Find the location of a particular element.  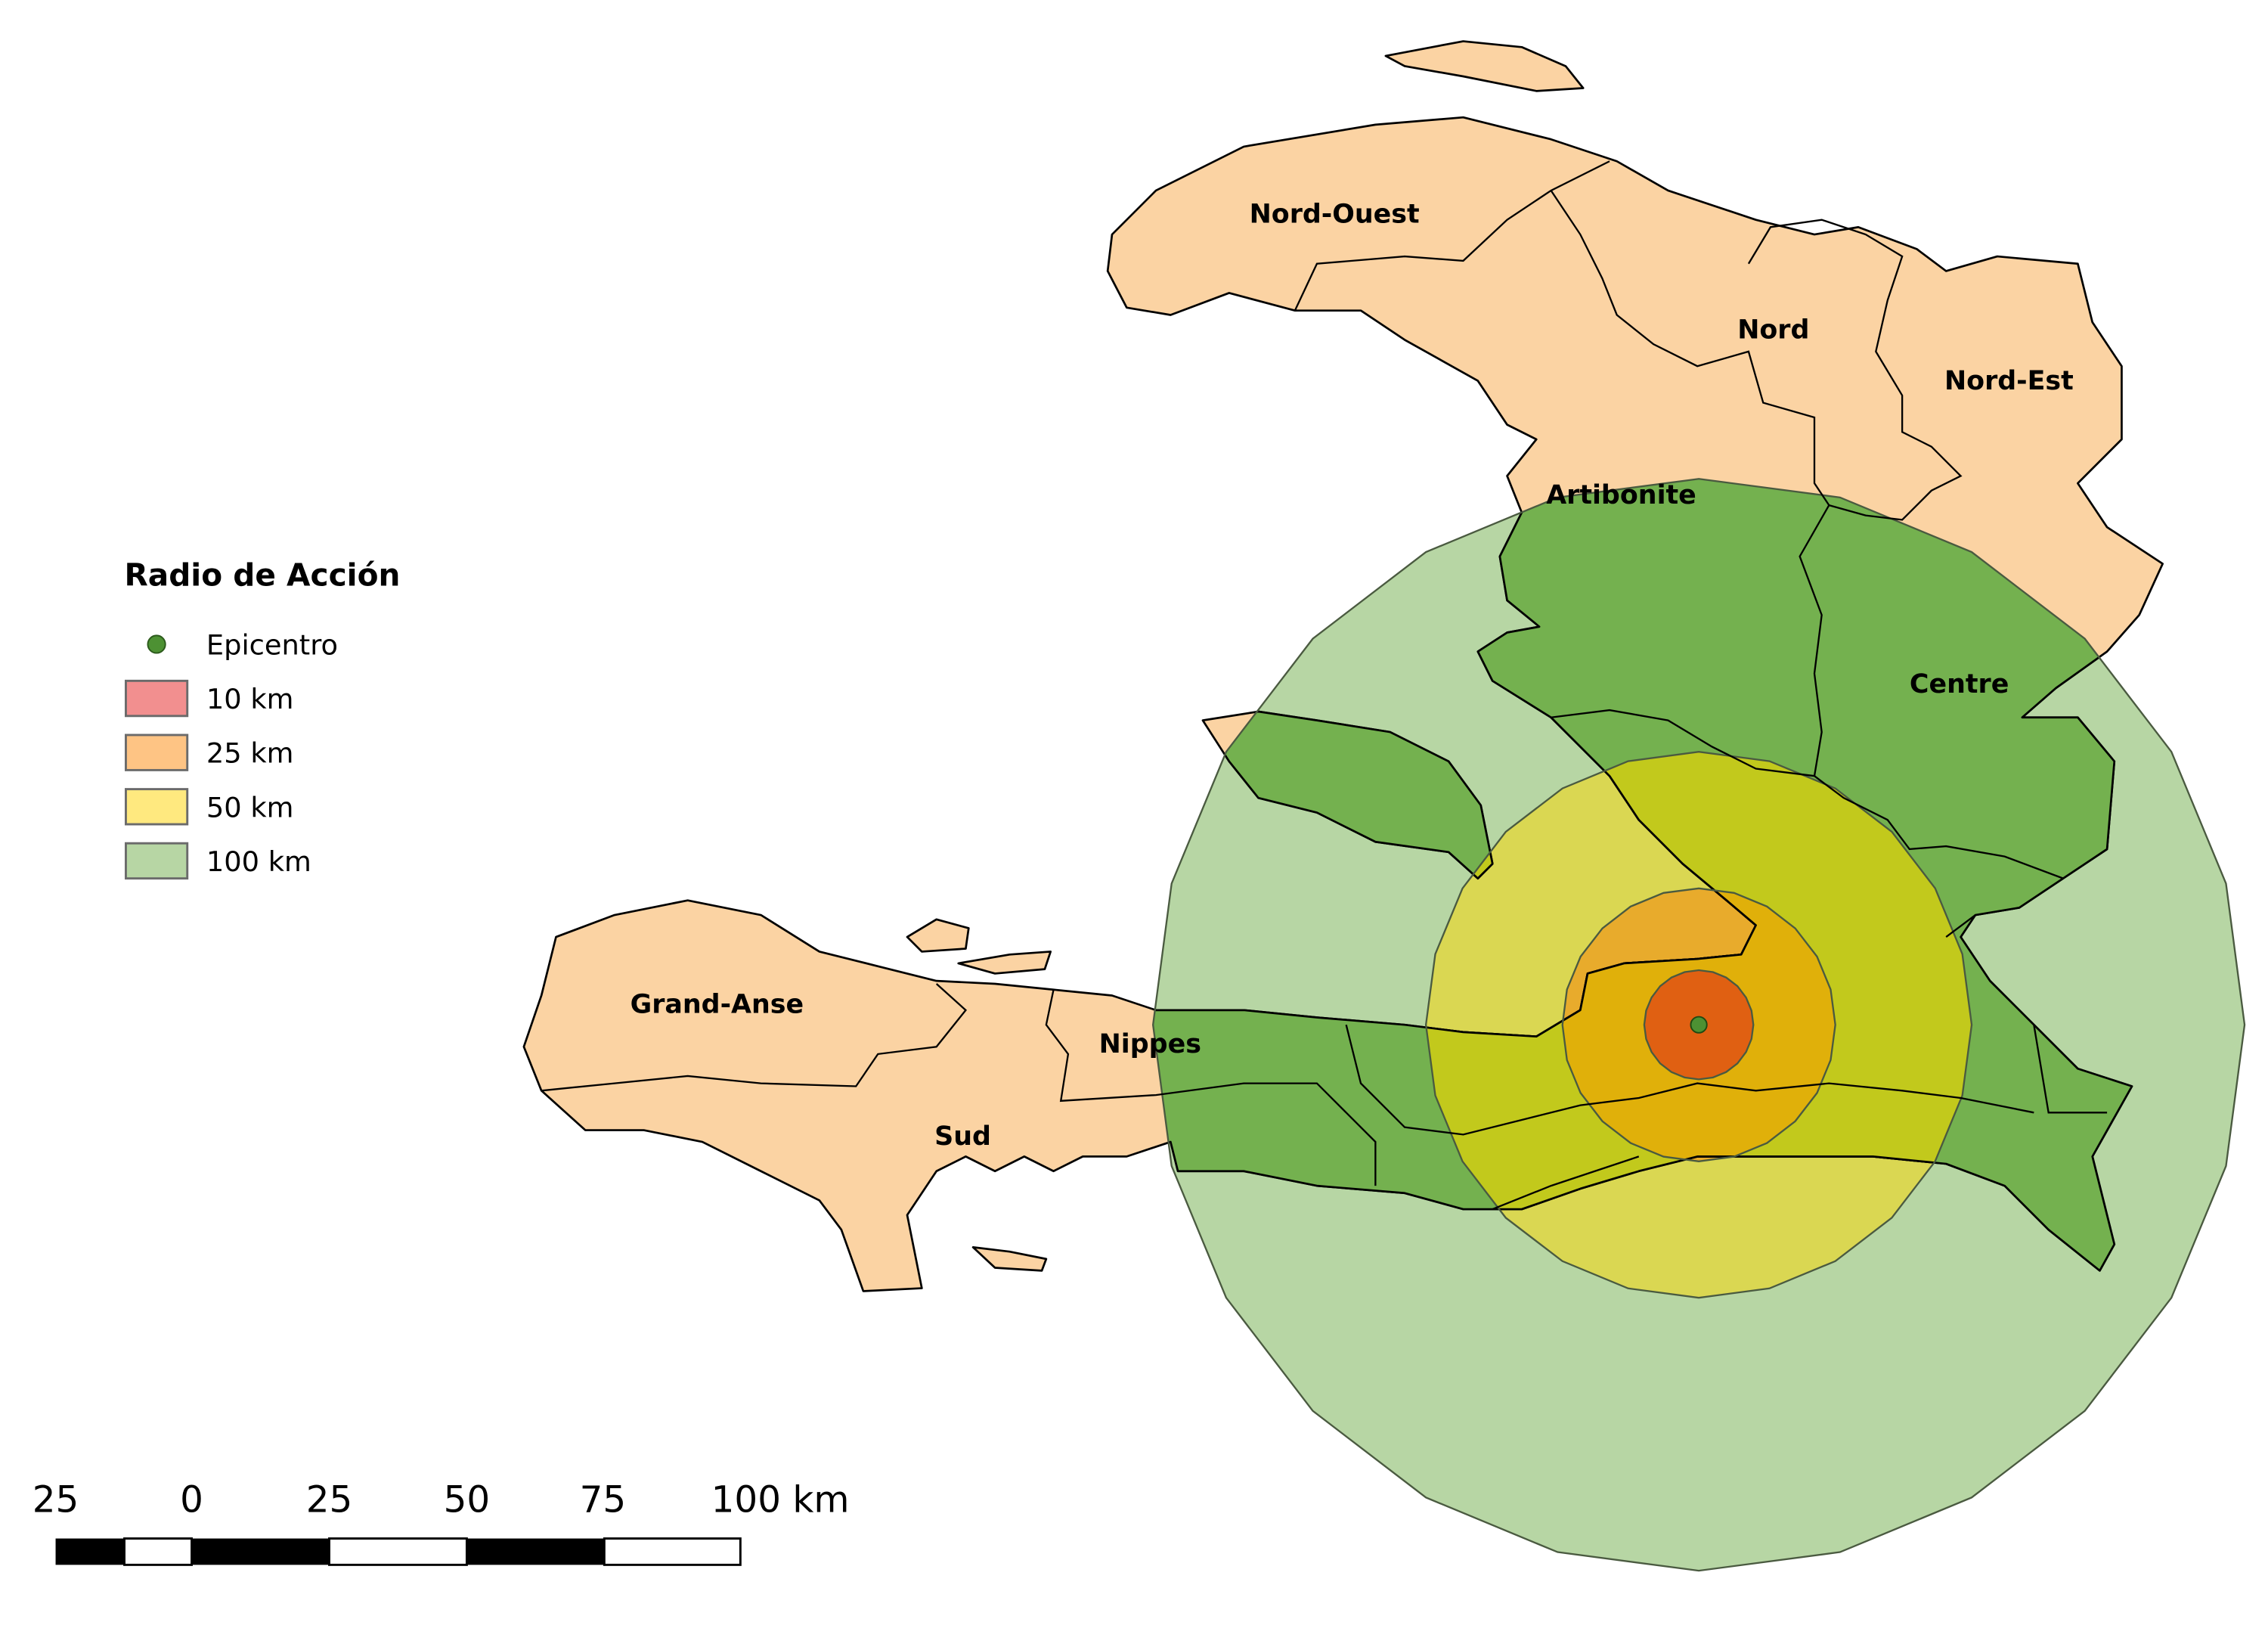

legend-label-10km: 10 km is located at coordinates (250, 699).